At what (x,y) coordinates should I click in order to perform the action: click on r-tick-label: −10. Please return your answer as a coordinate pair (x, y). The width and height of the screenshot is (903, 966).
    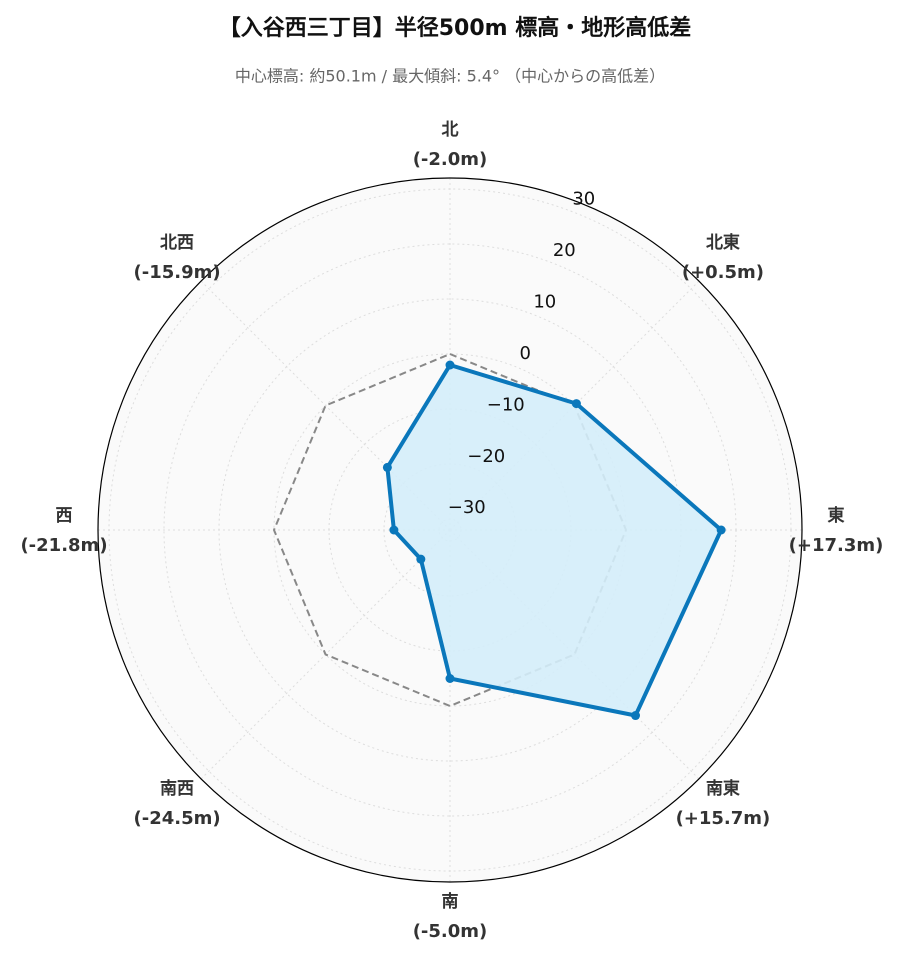
    Looking at the image, I should click on (506, 404).